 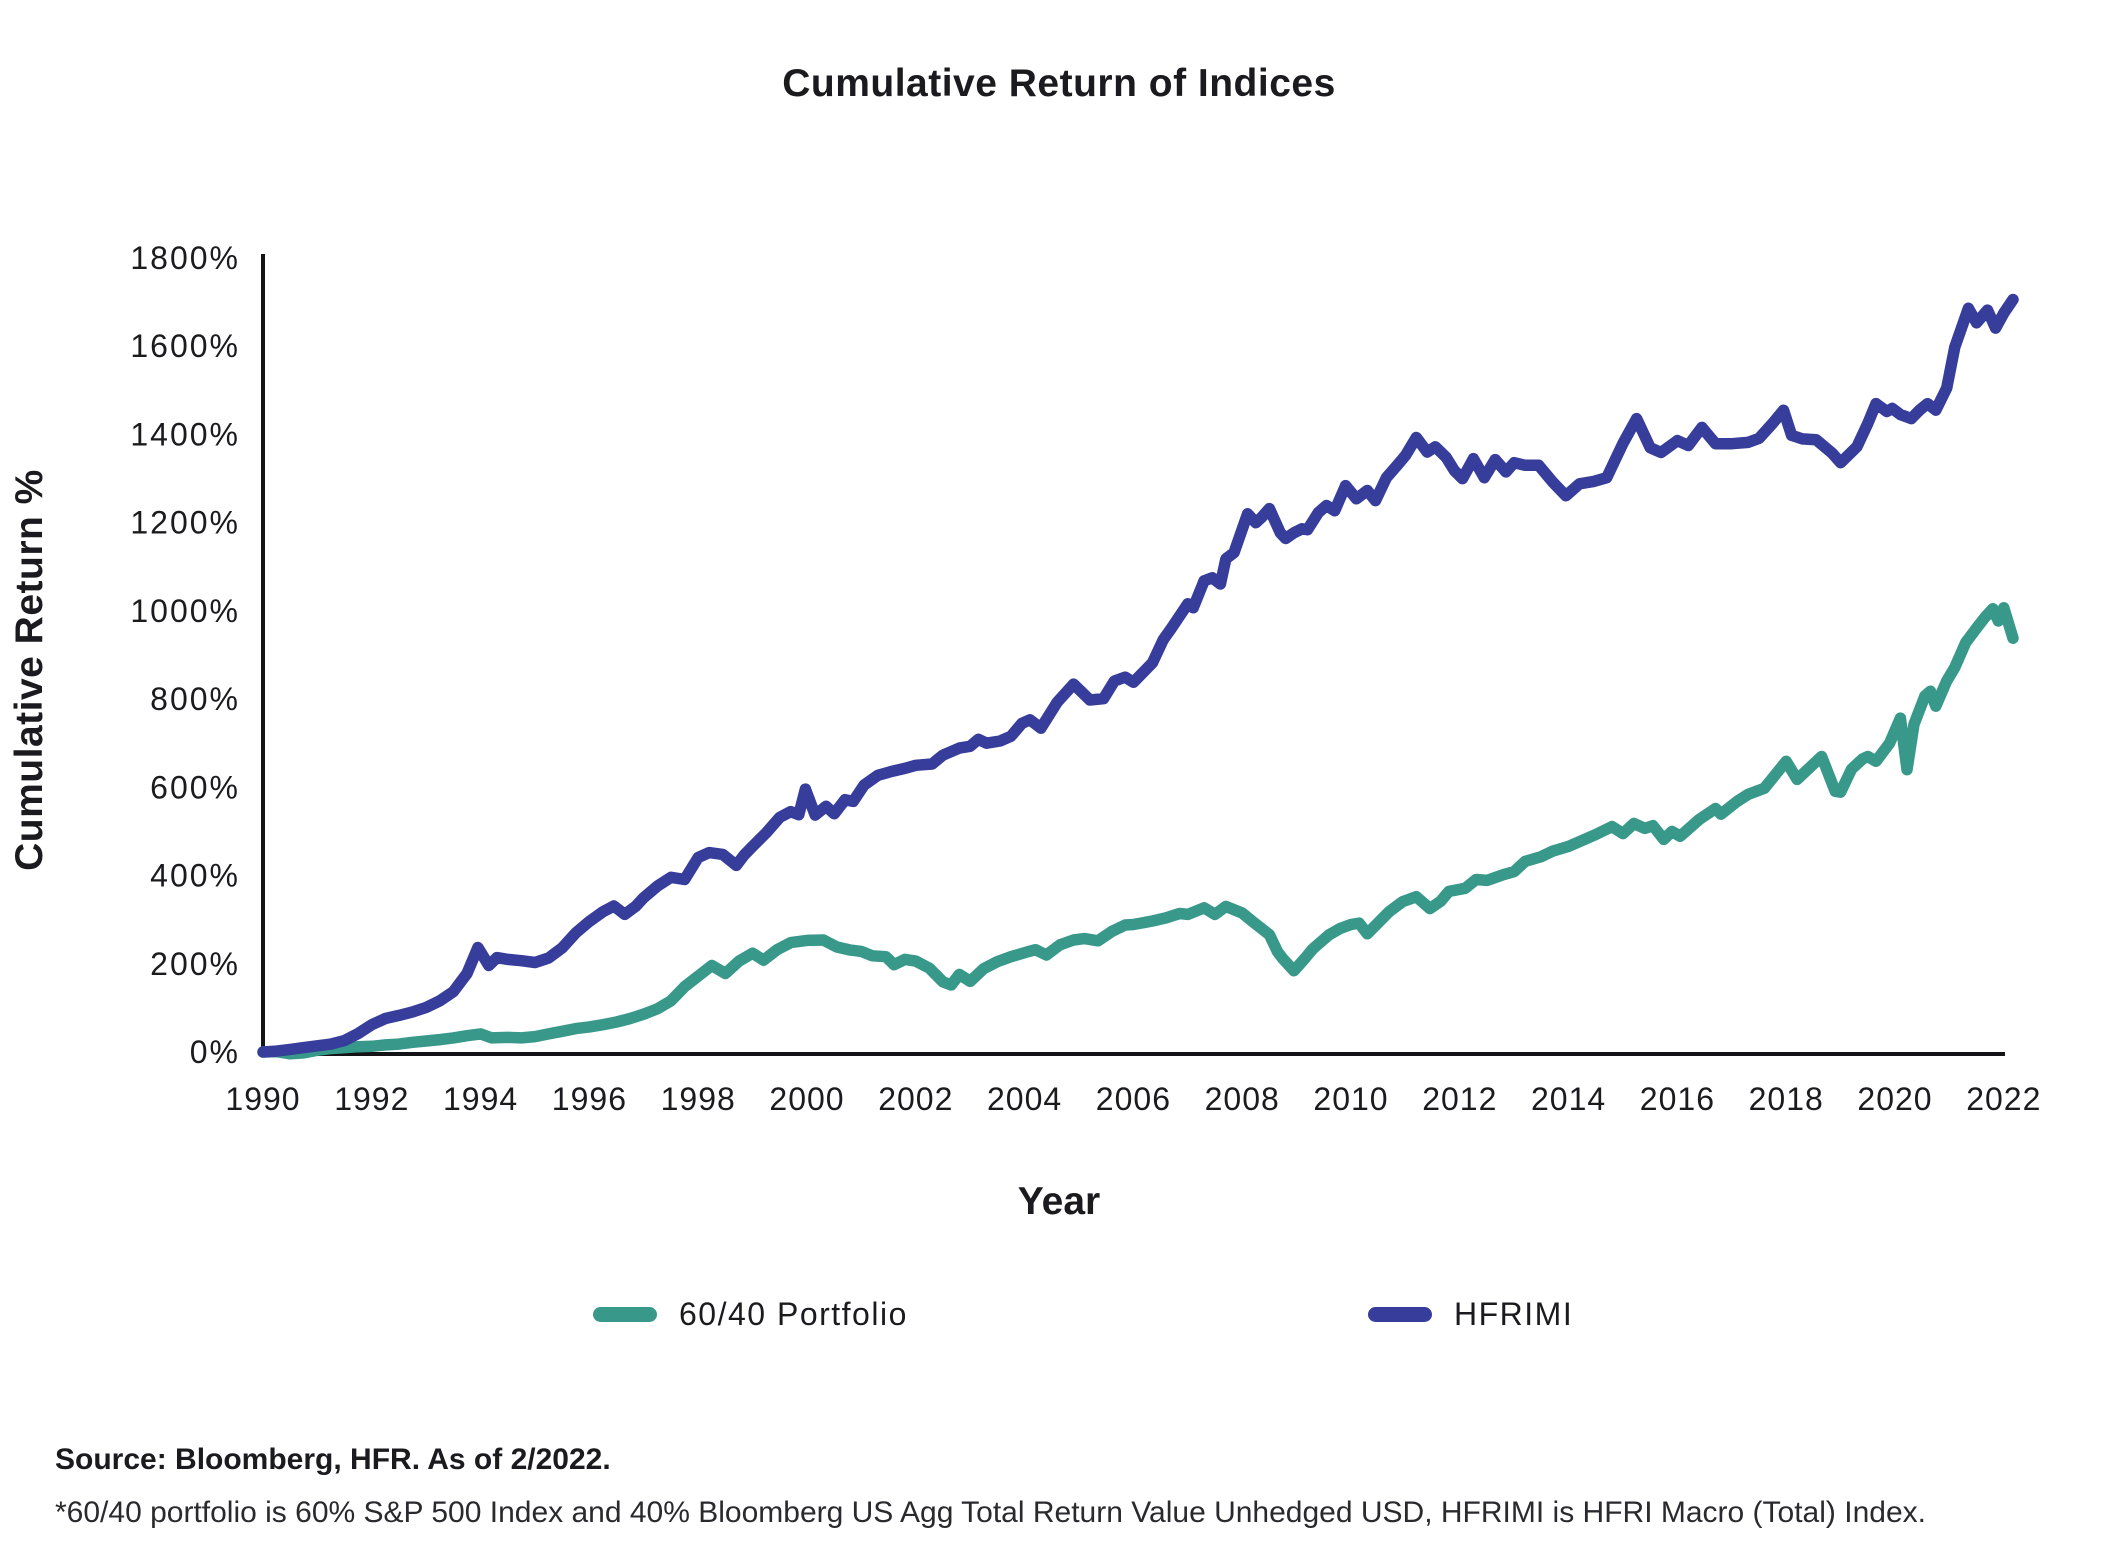 I want to click on y-tick-label: 600%, so click(x=195, y=787).